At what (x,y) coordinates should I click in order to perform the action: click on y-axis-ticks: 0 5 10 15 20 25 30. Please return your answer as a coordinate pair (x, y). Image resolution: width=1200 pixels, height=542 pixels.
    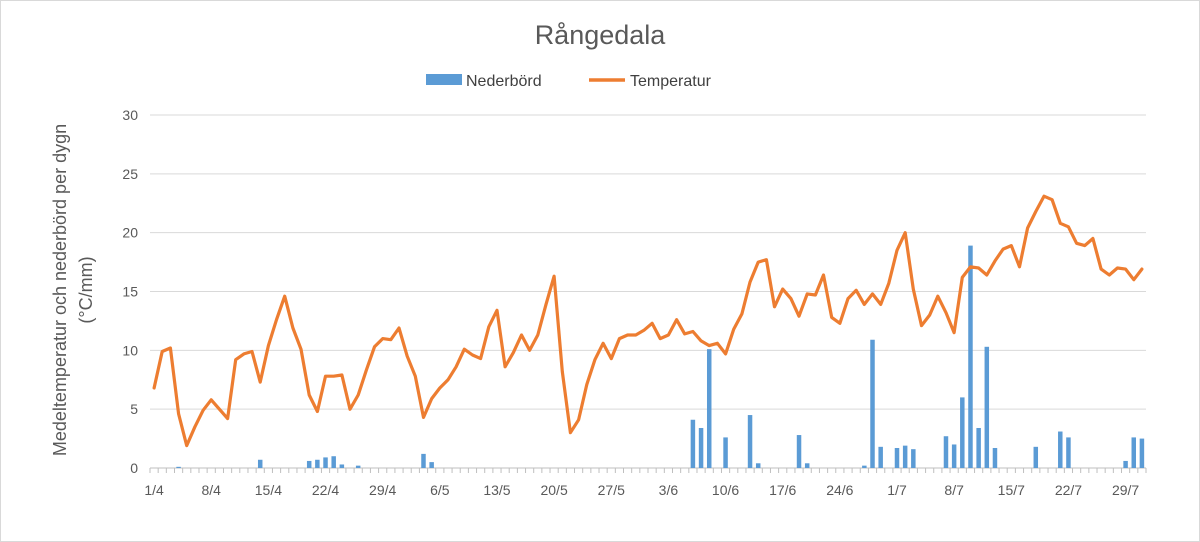
    Looking at the image, I should click on (130, 291).